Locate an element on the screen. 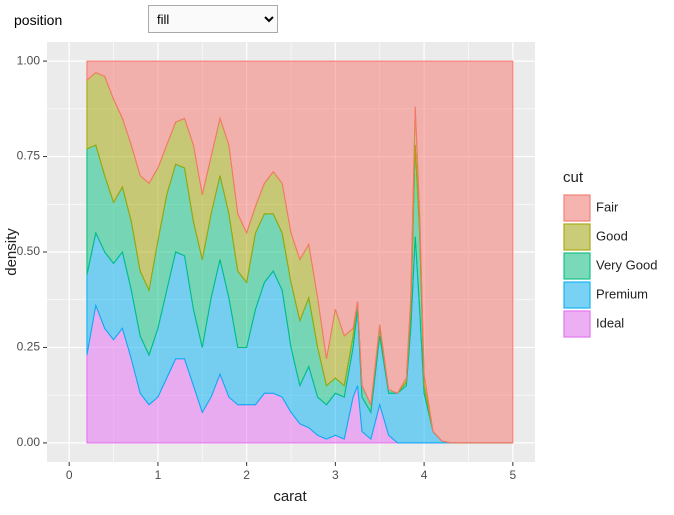  x-tick-label: 2 is located at coordinates (246, 475).